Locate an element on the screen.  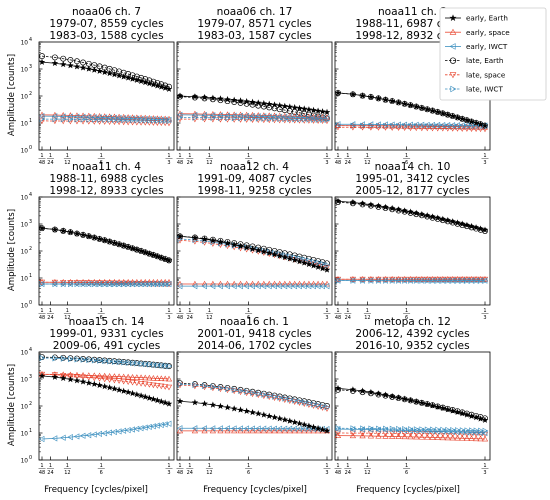
x-tick-denominator: 6 is located at coordinates (406, 318).